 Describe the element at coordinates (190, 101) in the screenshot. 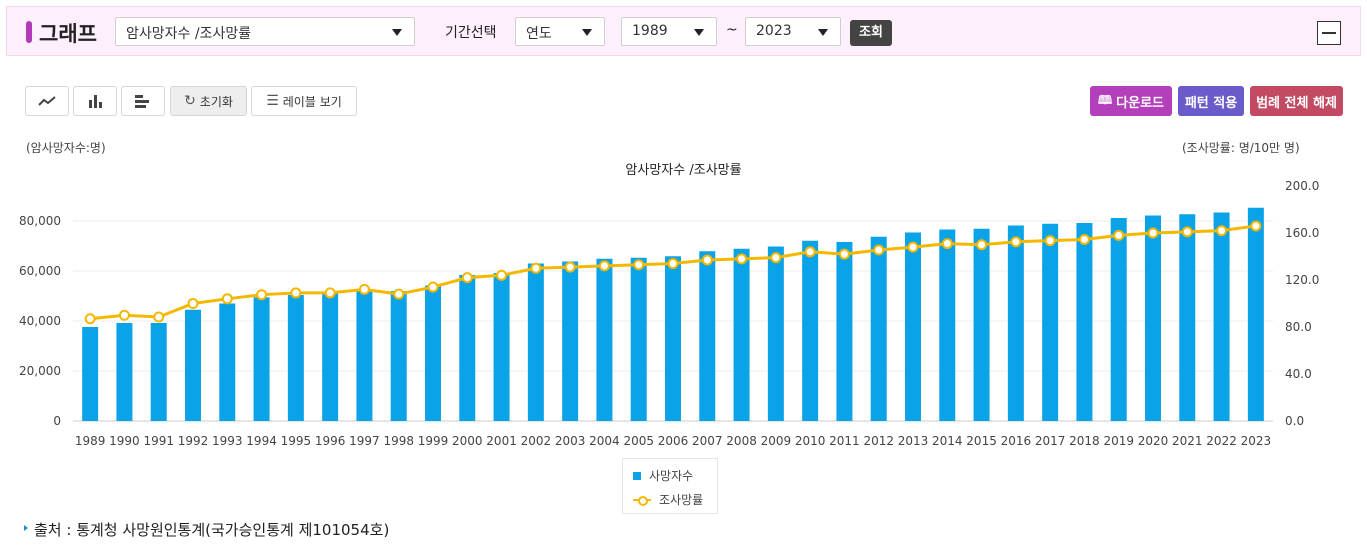

I see `refresh-icon: ↻` at that location.